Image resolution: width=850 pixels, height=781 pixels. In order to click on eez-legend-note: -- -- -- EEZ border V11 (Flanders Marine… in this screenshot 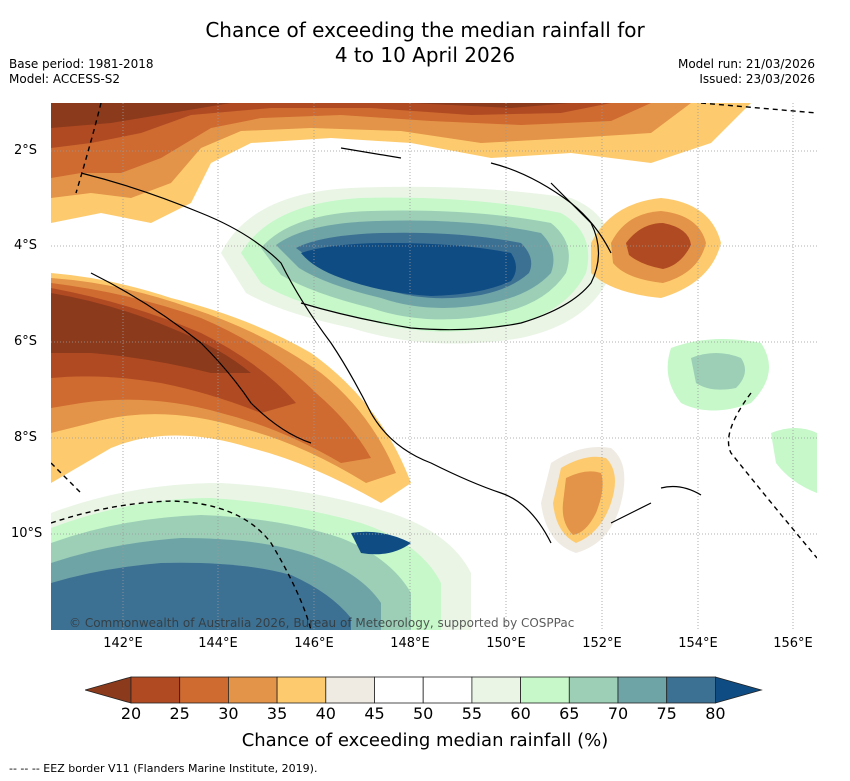, I will do `click(163, 768)`.